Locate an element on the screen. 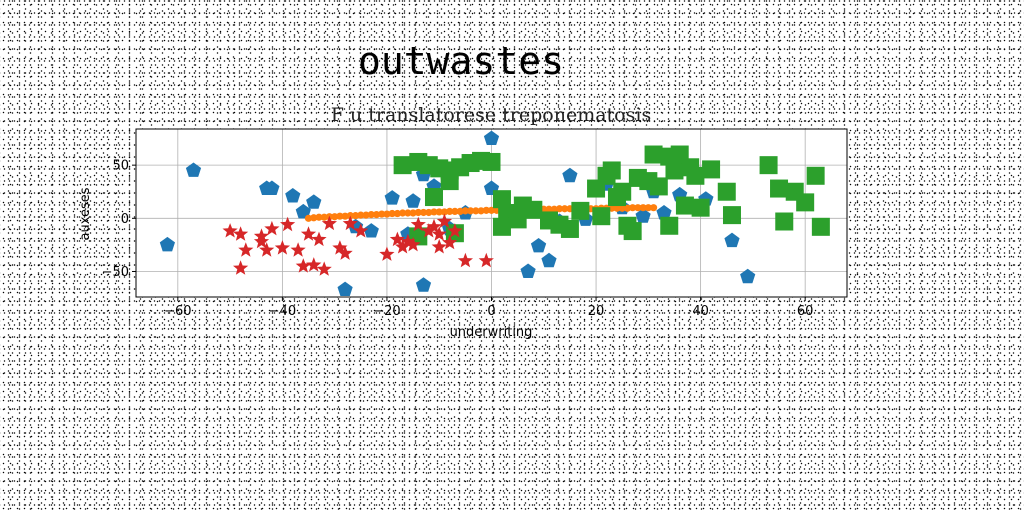 The image size is (1024, 512). x-tick-label: −60 is located at coordinates (177, 311).